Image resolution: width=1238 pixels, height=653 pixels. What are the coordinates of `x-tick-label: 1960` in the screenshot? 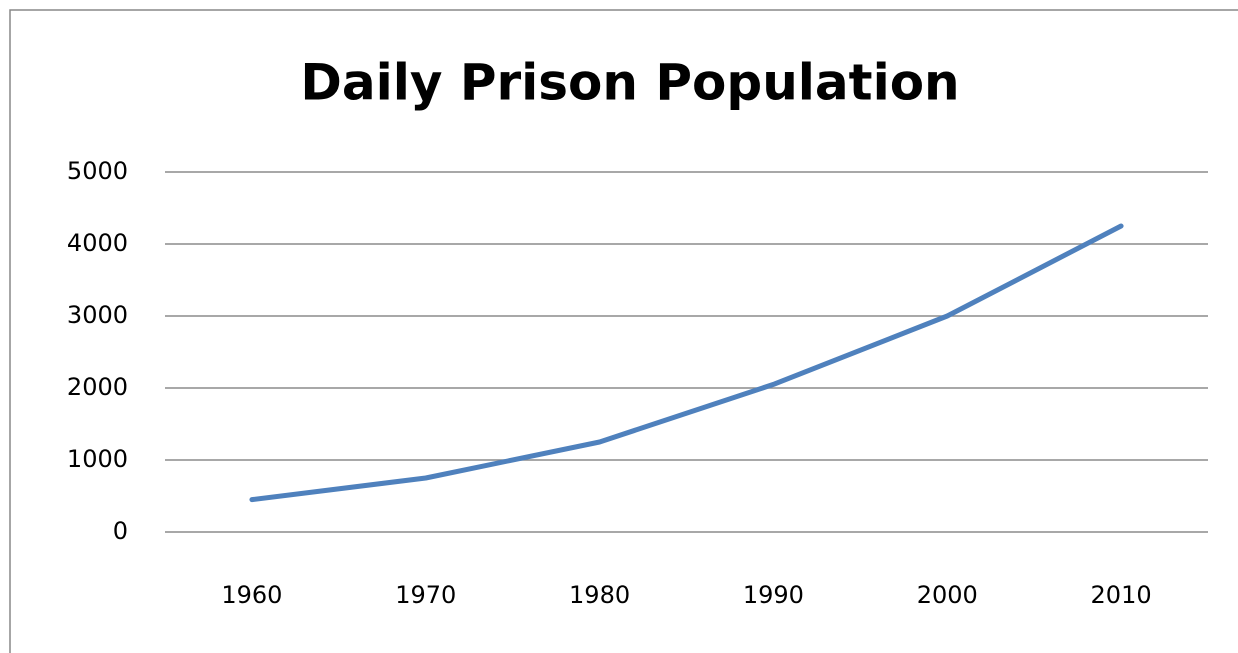 It's located at (251, 595).